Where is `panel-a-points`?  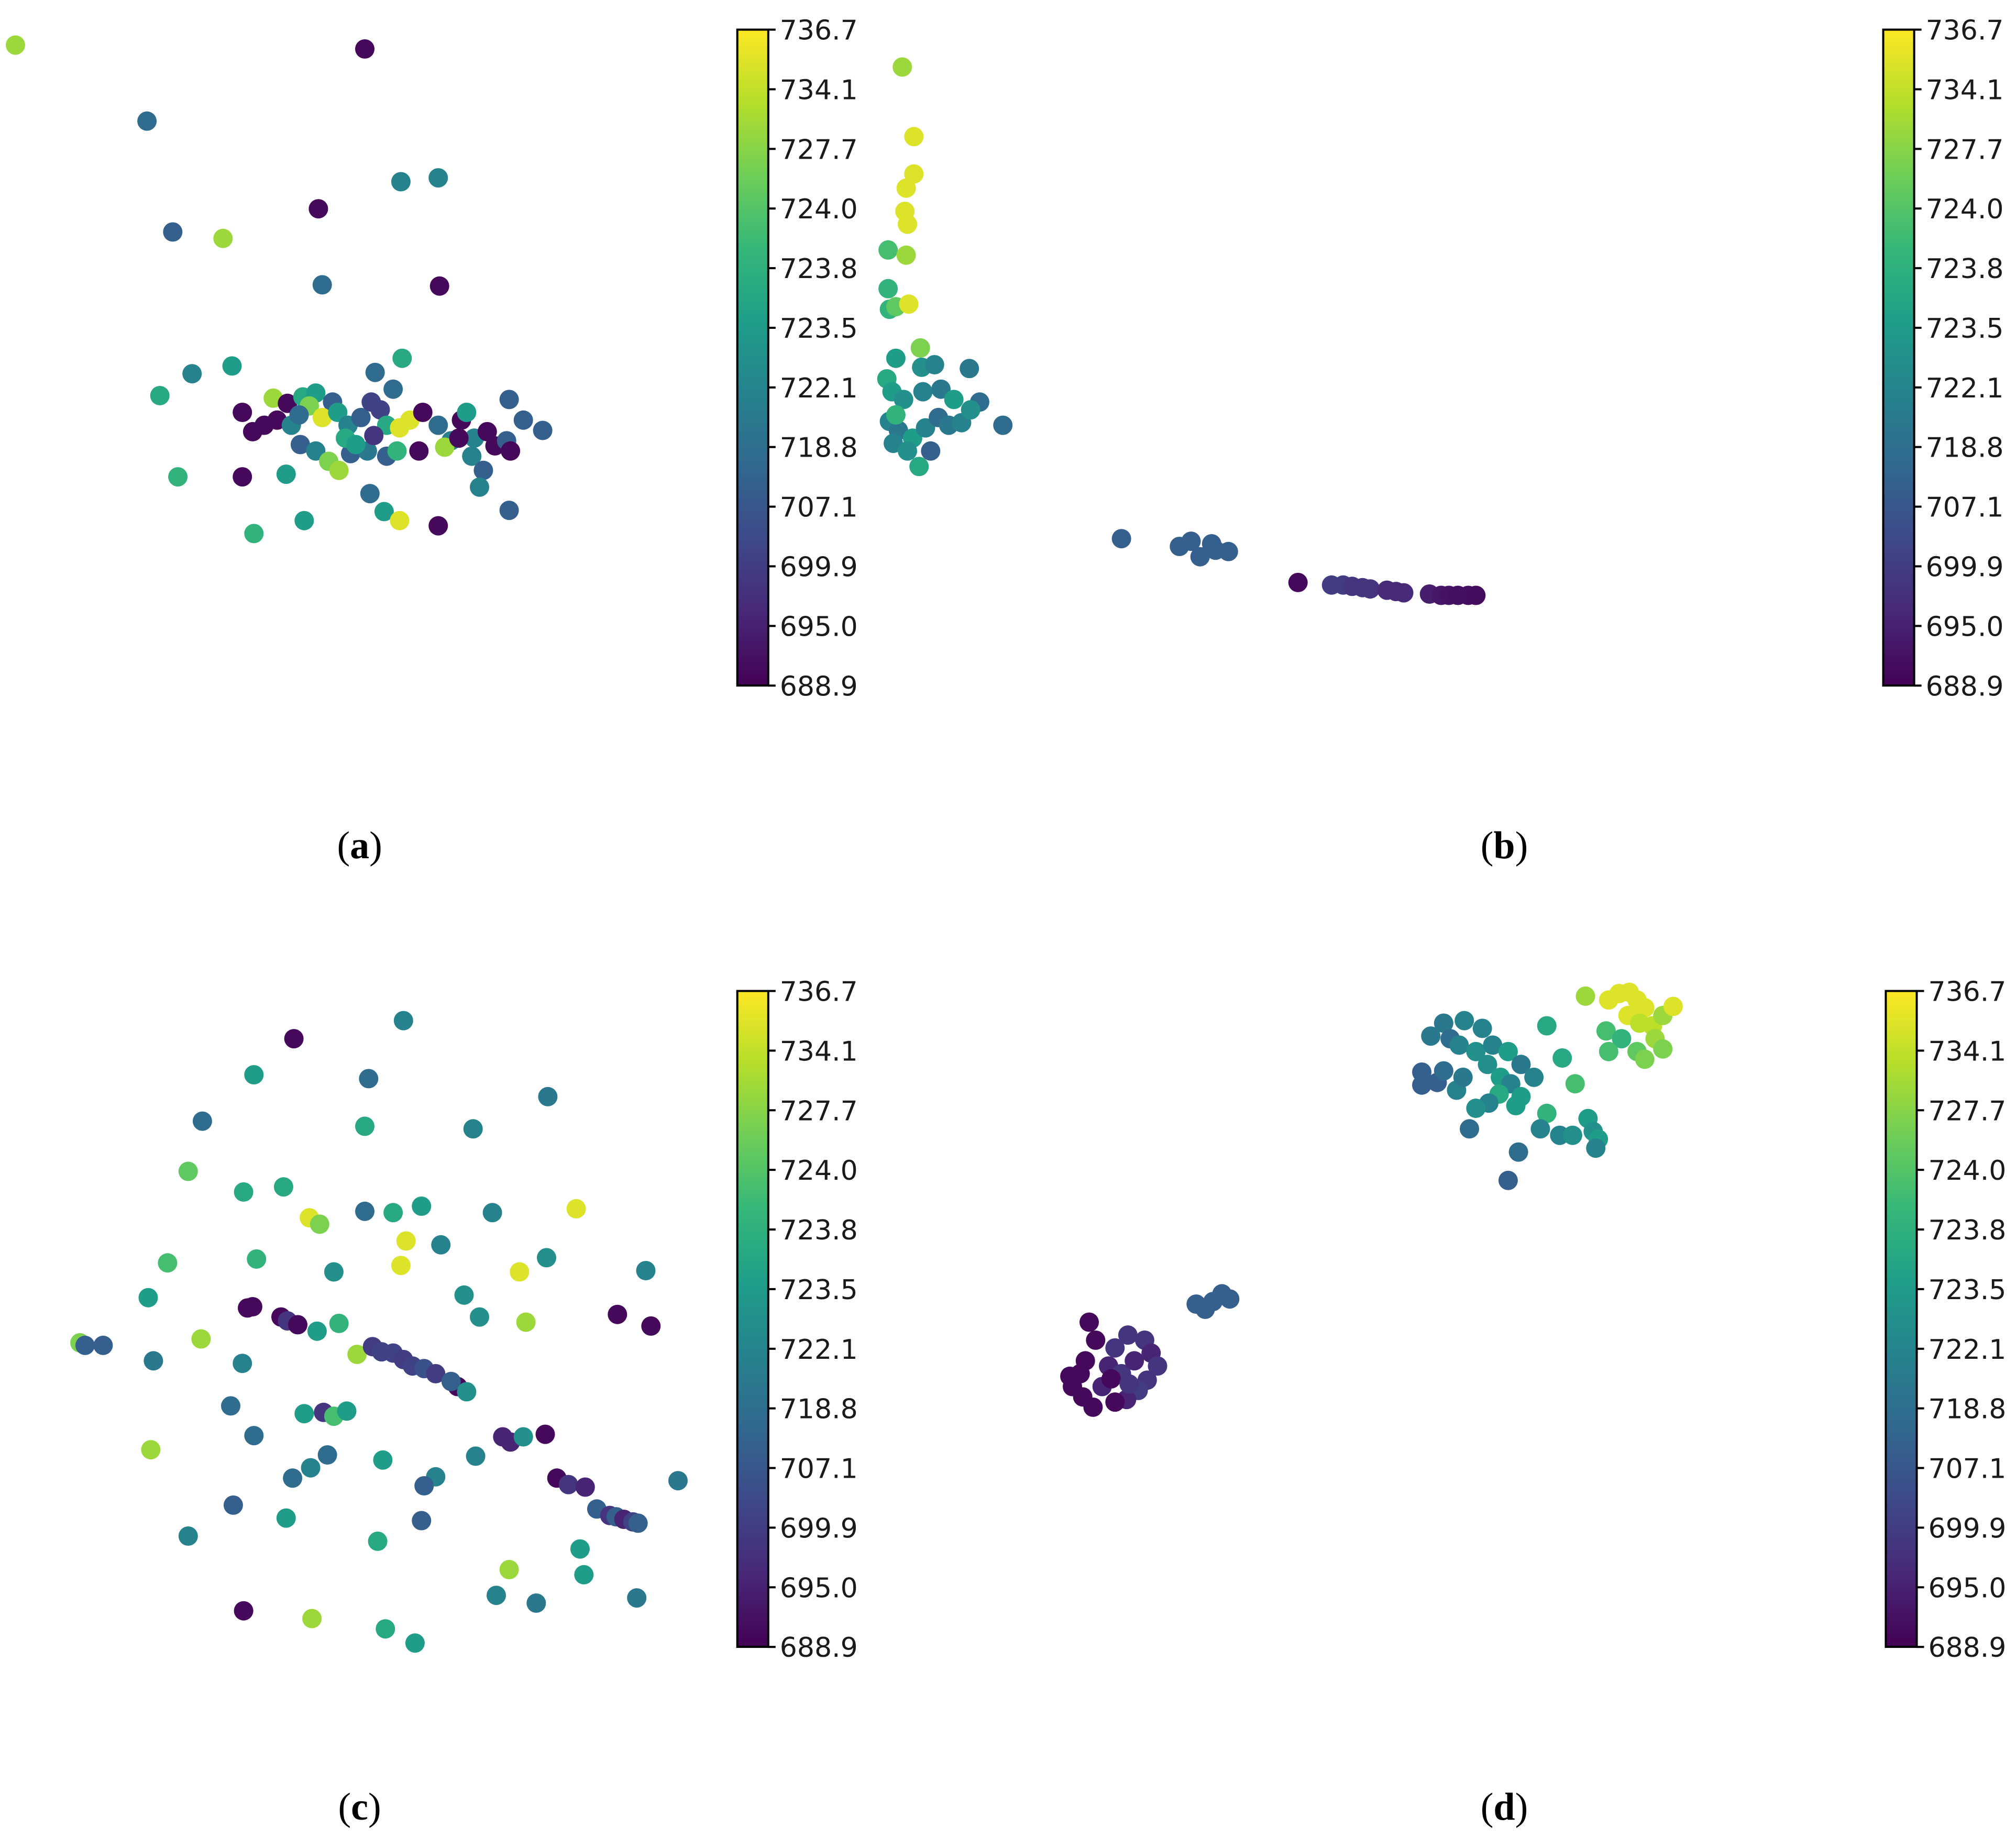
panel-a-points is located at coordinates (279, 290).